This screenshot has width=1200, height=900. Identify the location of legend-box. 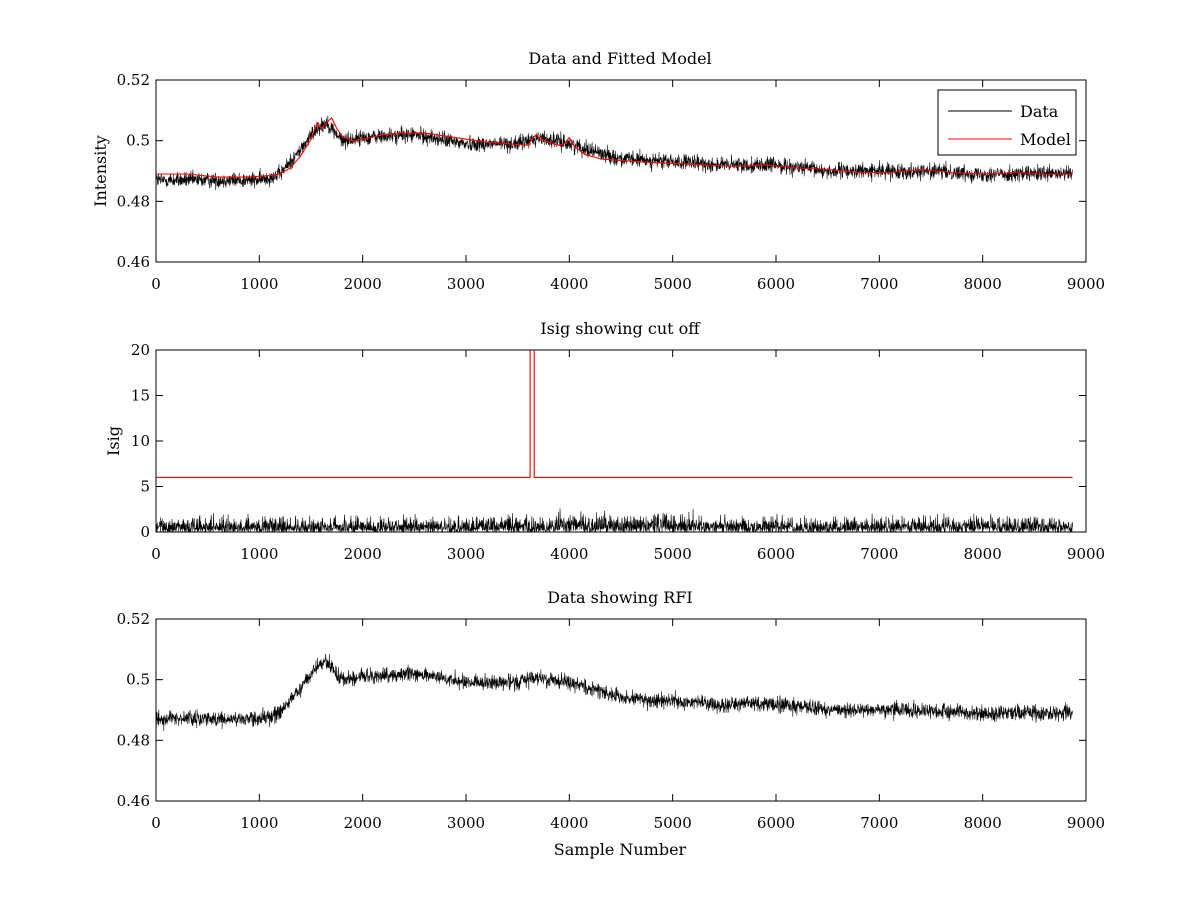
(1007, 122).